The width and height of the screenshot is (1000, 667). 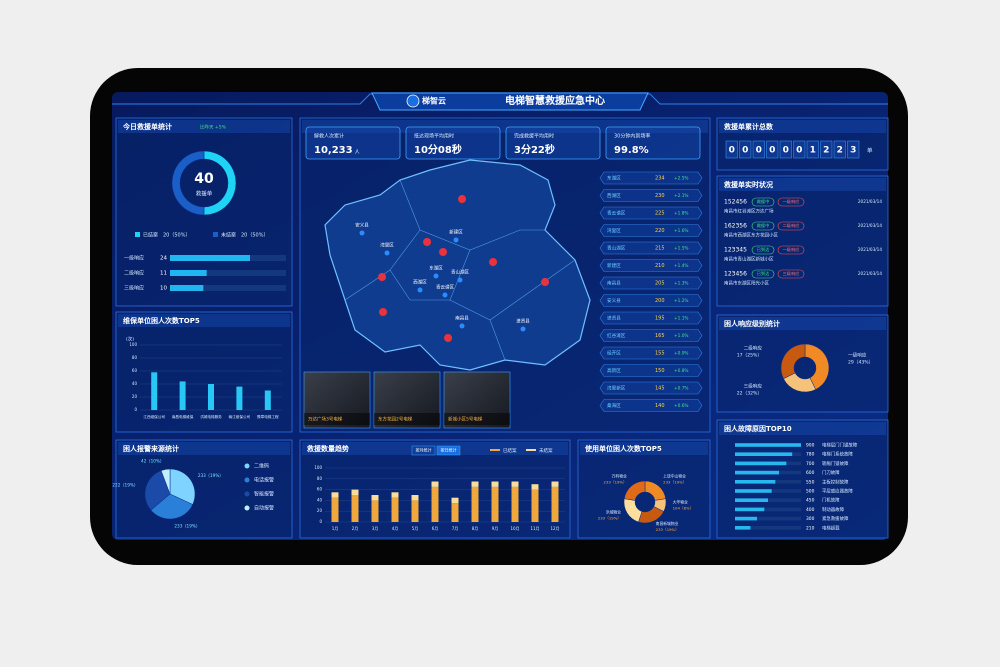 I want to click on text: 主板控制故障, so click(x=835, y=481).